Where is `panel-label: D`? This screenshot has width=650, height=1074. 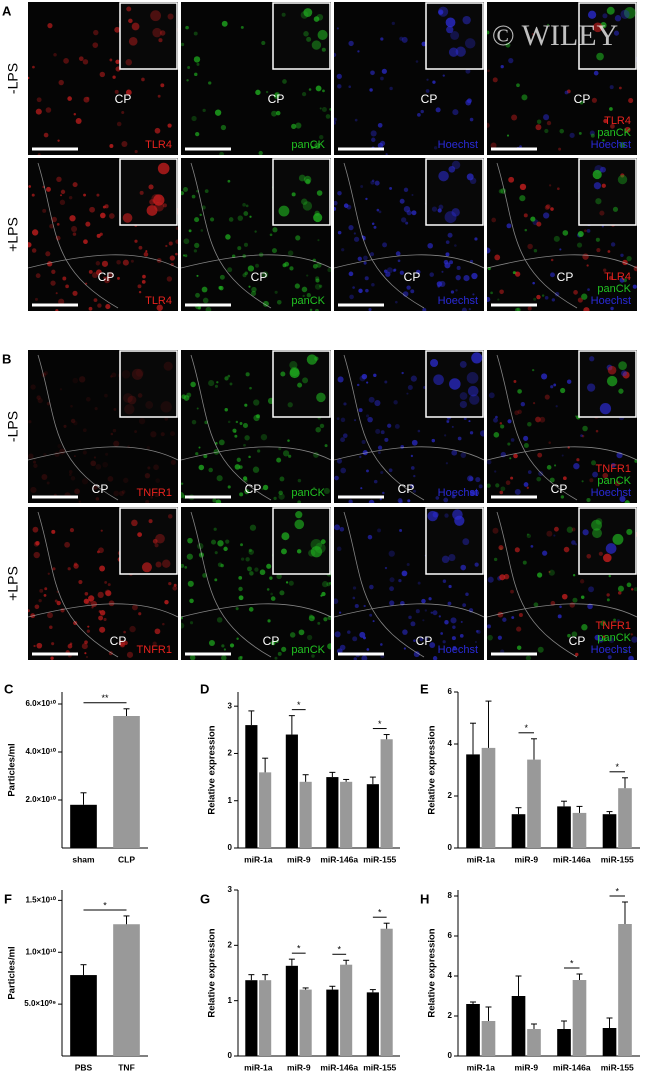
panel-label: D is located at coordinates (204, 688).